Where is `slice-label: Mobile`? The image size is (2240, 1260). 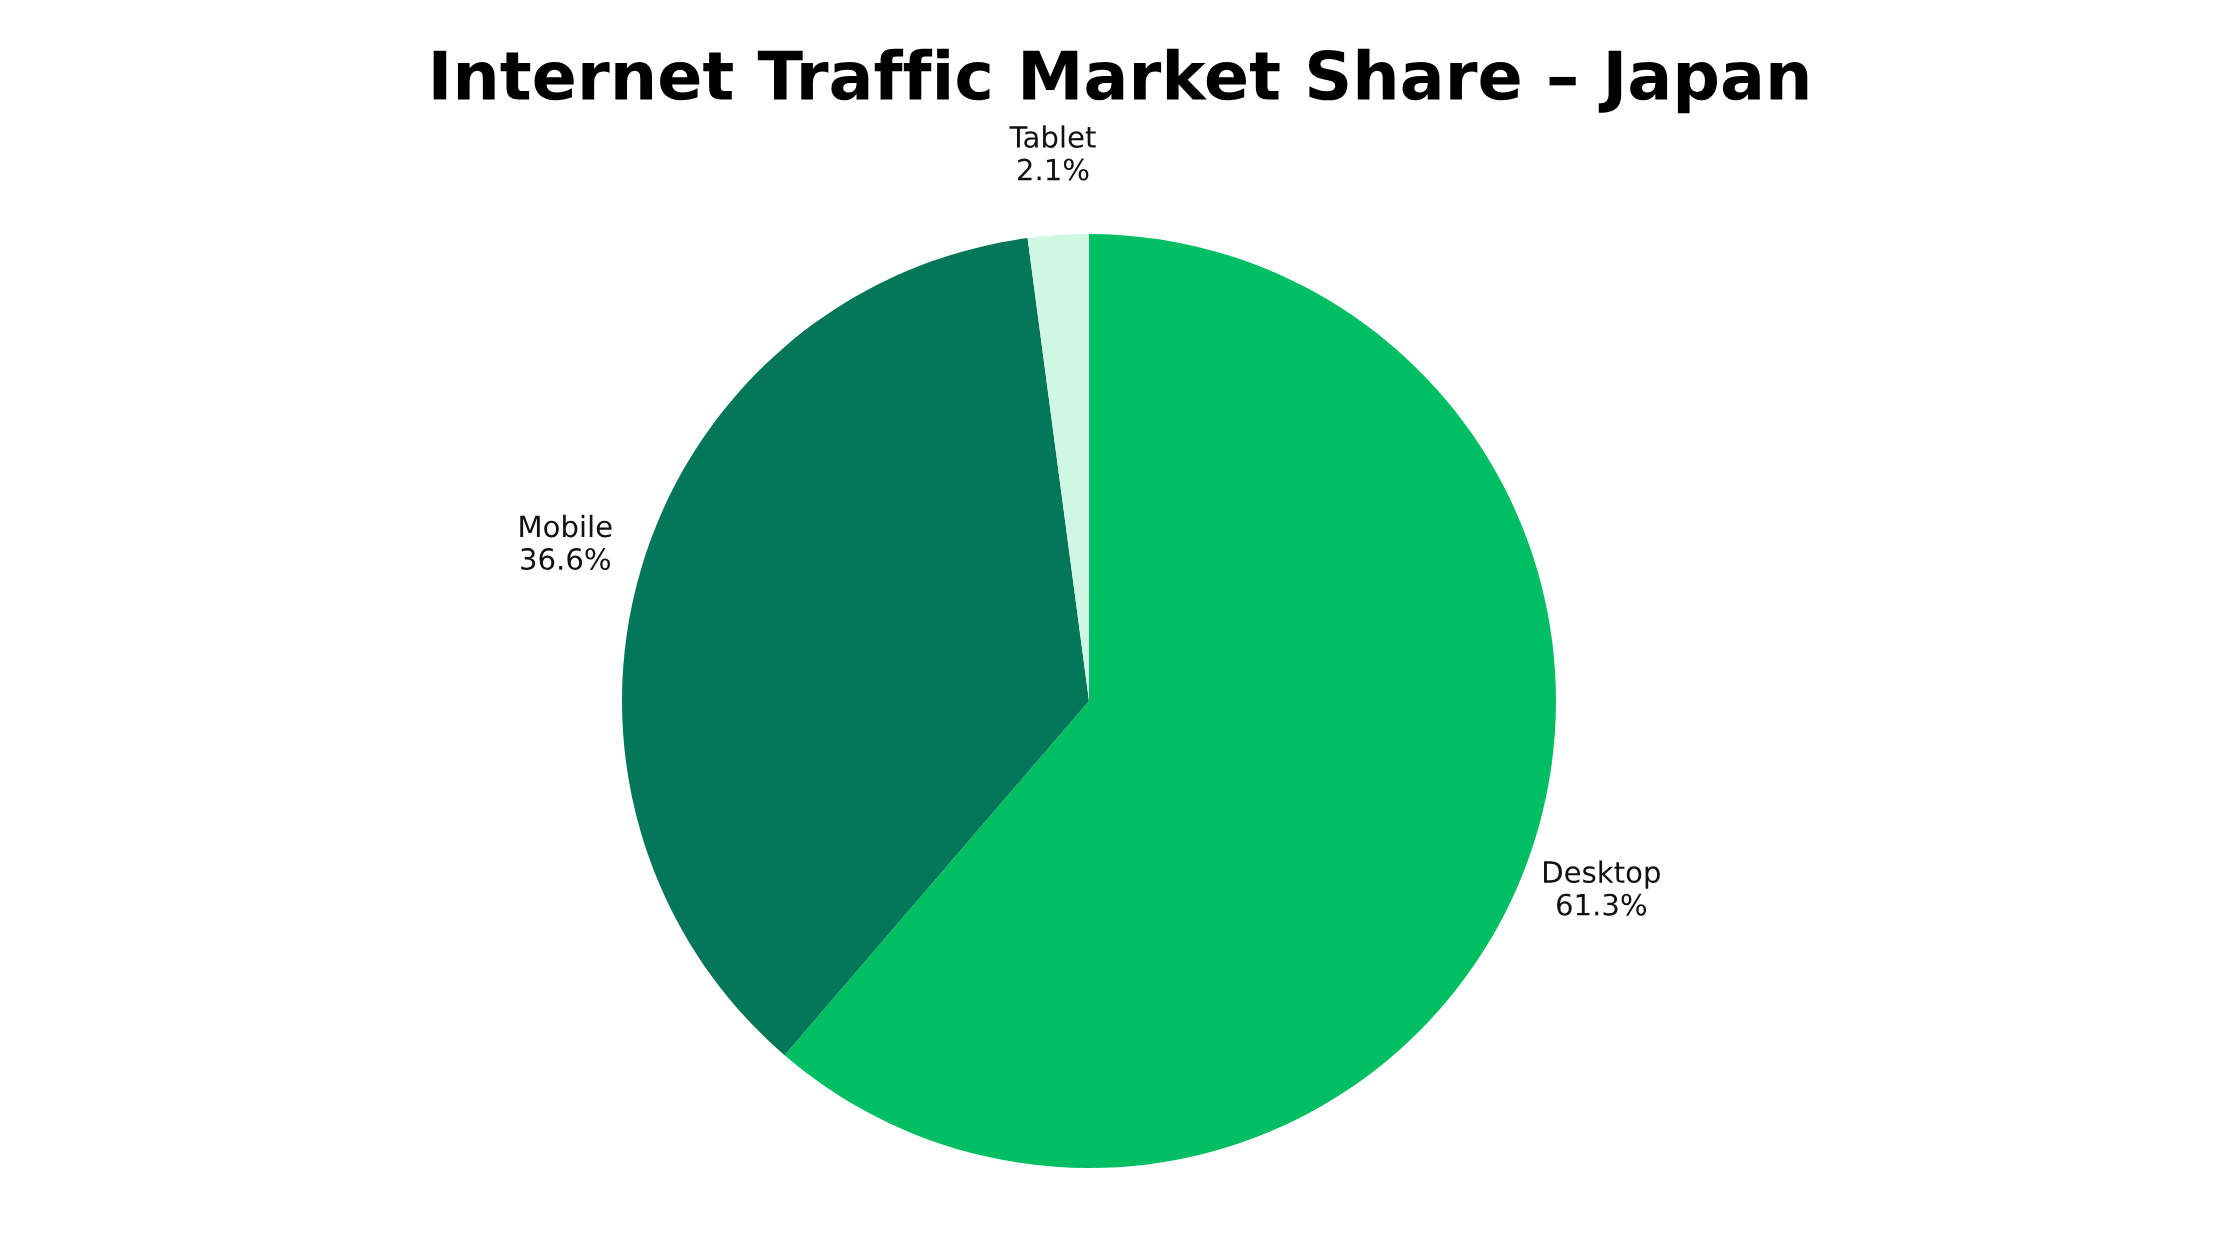 slice-label: Mobile is located at coordinates (566, 526).